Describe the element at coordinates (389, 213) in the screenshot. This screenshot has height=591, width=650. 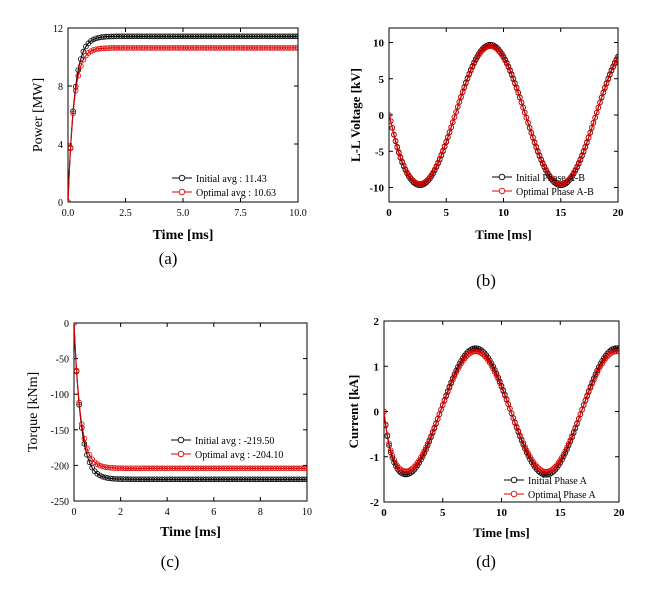
I see `x-tick-label: 0` at that location.